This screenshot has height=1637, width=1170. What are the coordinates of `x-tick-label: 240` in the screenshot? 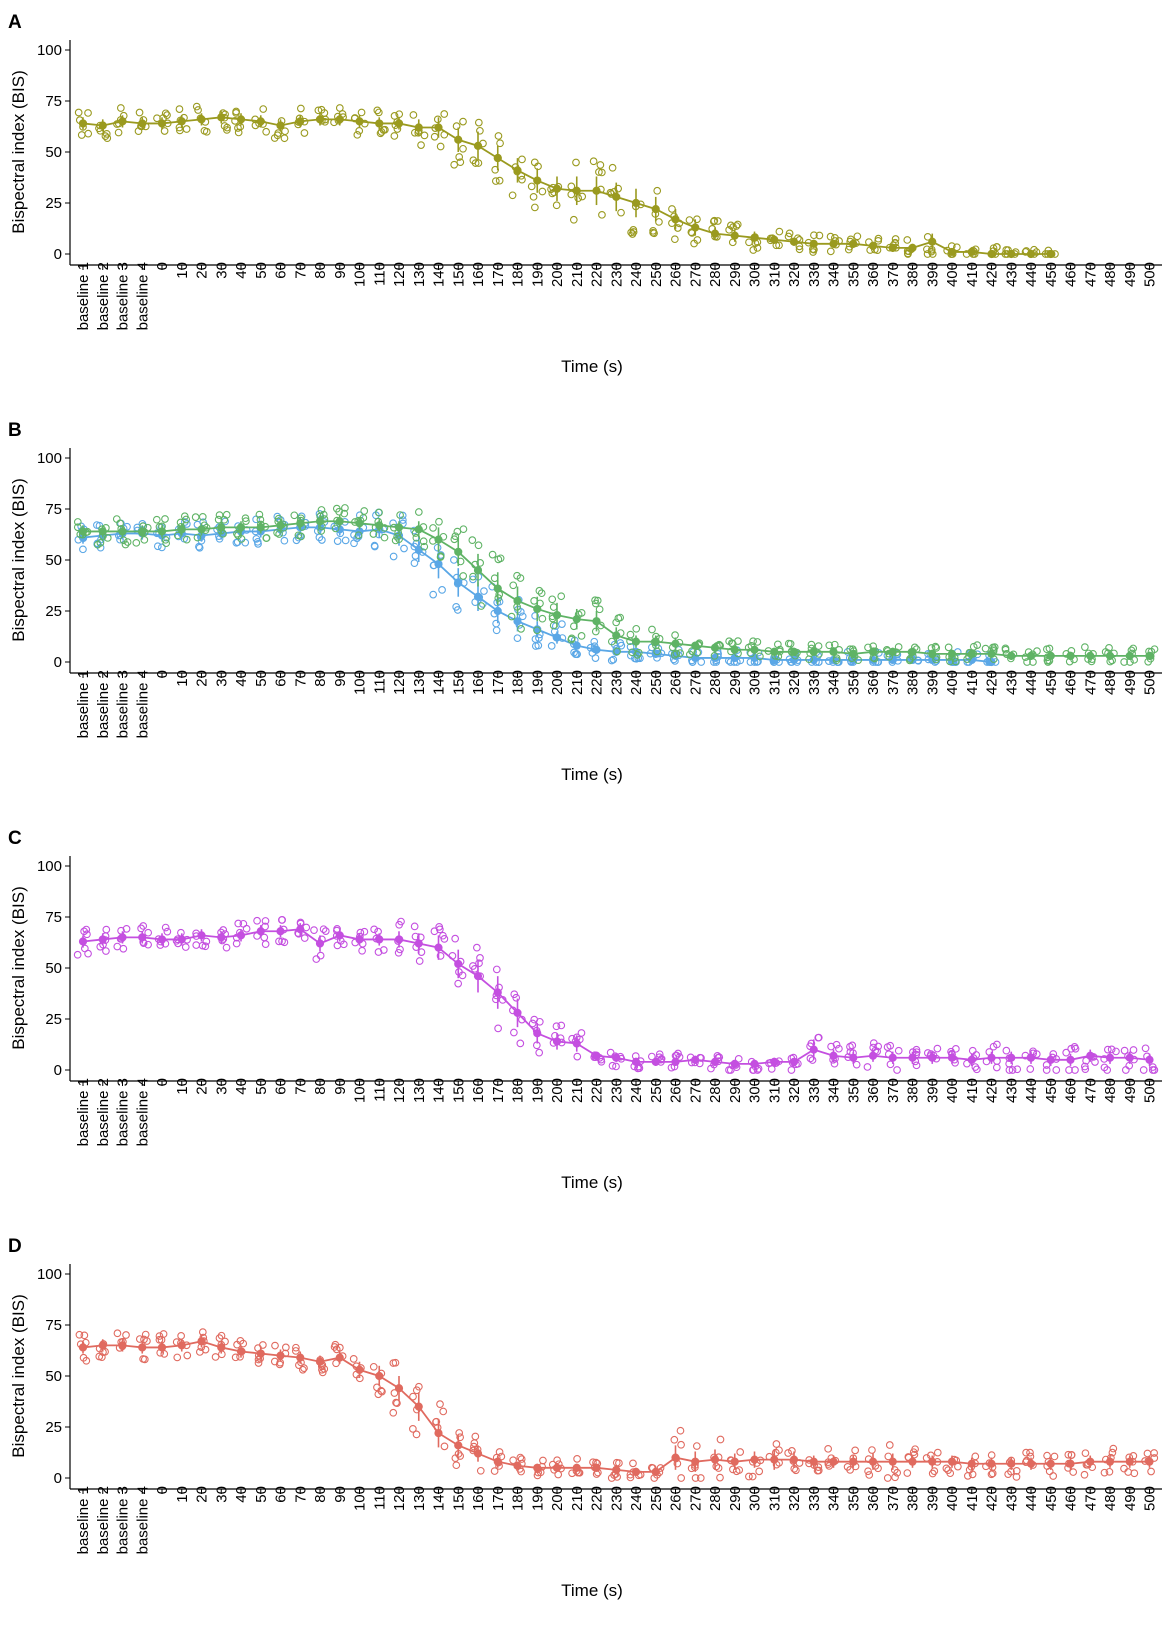 It's located at (636, 682).